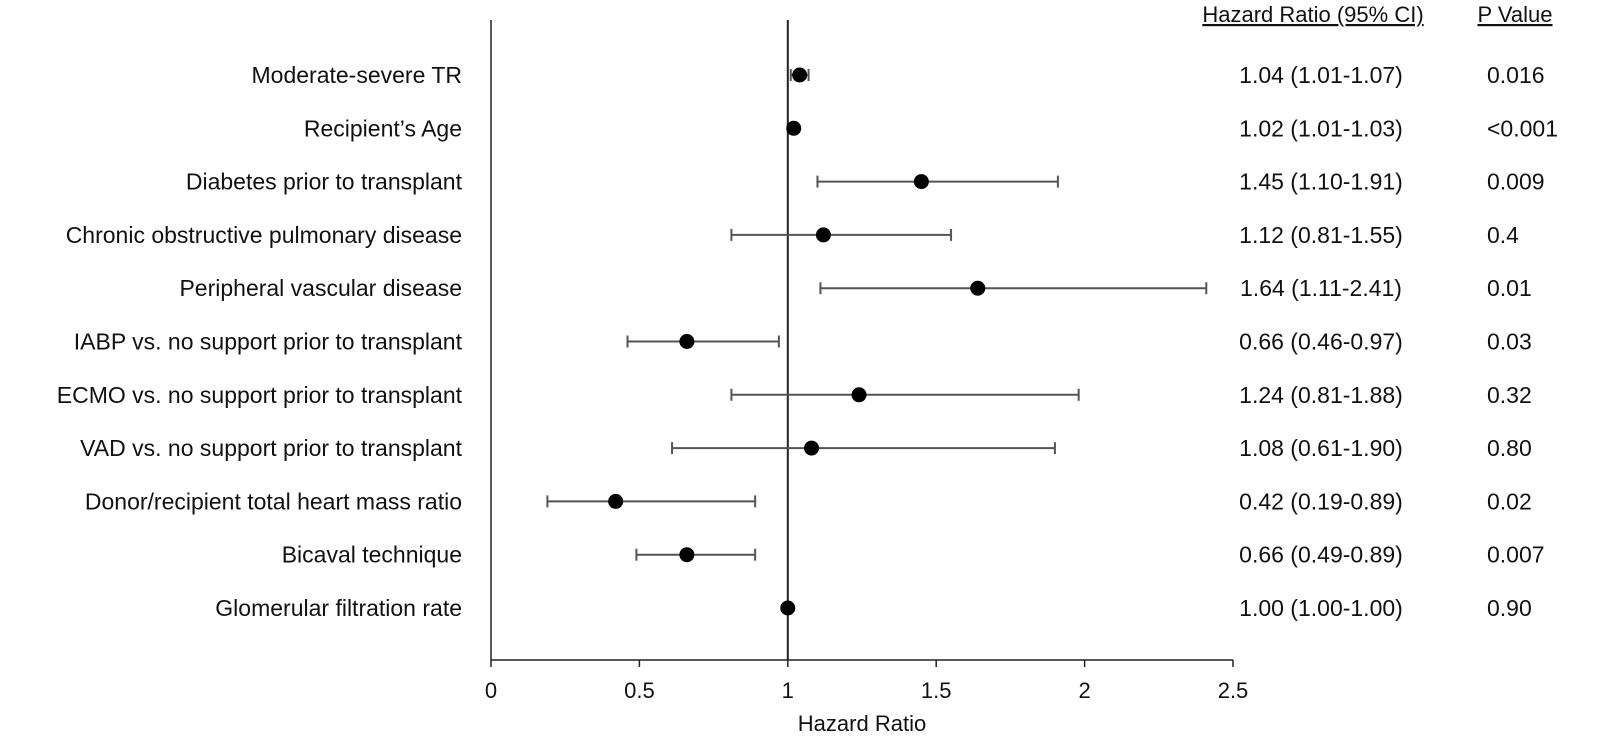 This screenshot has height=752, width=1600. What do you see at coordinates (1514, 14) in the screenshot?
I see `p-value-column-header: P Value` at bounding box center [1514, 14].